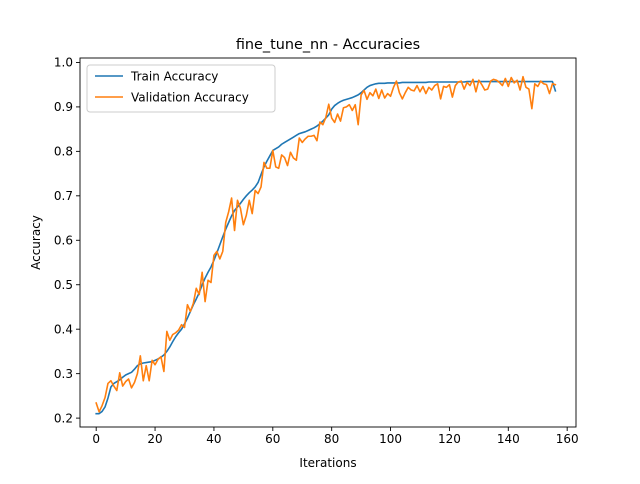 The image size is (640, 484). I want to click on x-tick-label: 140, so click(508, 439).